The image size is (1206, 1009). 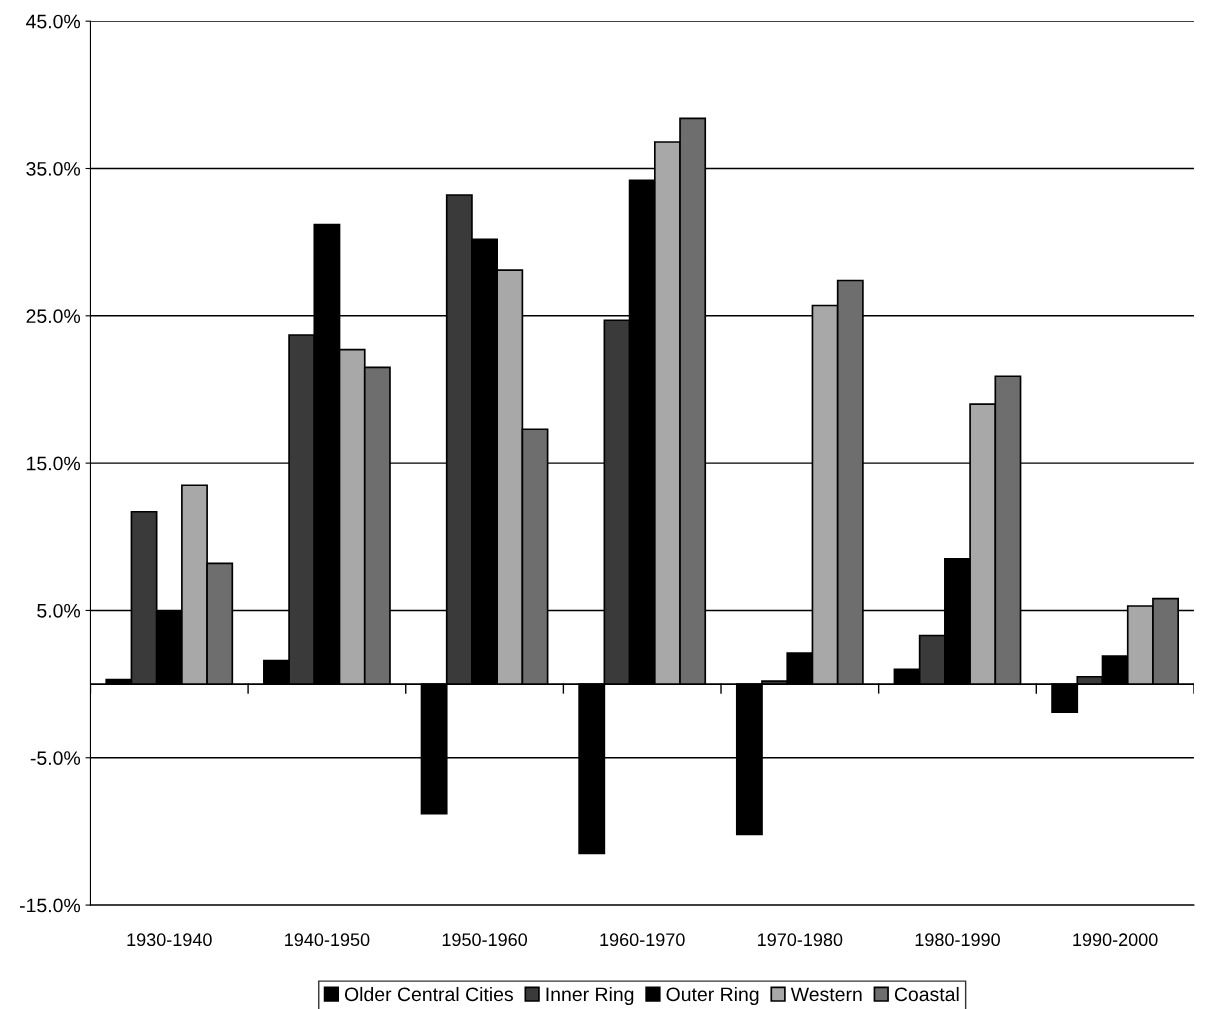 I want to click on y-tick-label: 15.0%, so click(x=54, y=463).